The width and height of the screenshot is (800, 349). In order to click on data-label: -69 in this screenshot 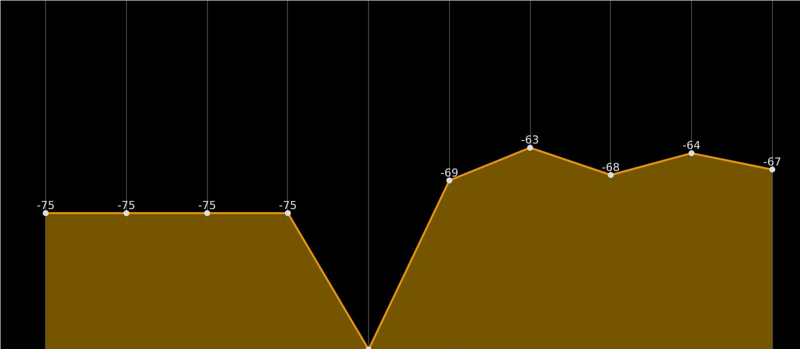, I will do `click(449, 173)`.